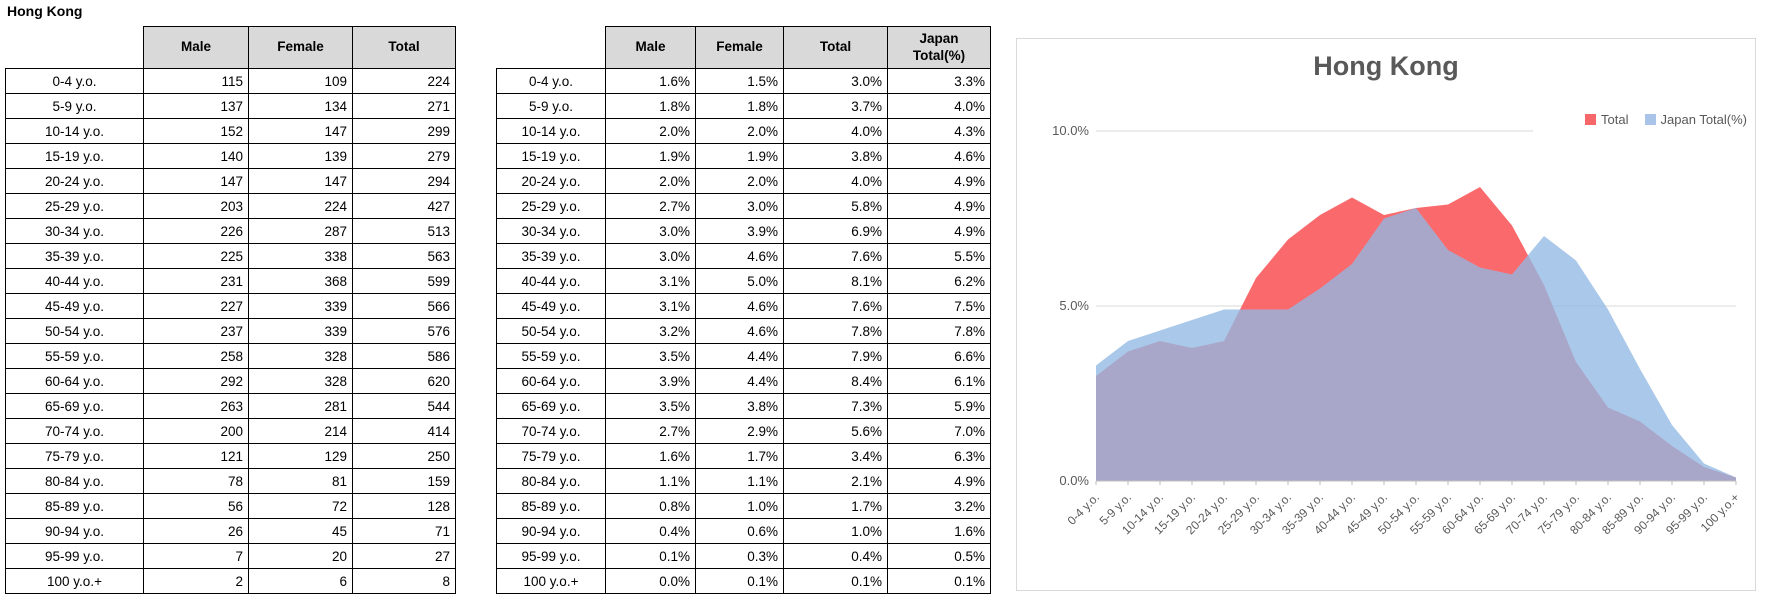  Describe the element at coordinates (551, 381) in the screenshot. I see `age-group-cell: 60-64 y.o.` at that location.